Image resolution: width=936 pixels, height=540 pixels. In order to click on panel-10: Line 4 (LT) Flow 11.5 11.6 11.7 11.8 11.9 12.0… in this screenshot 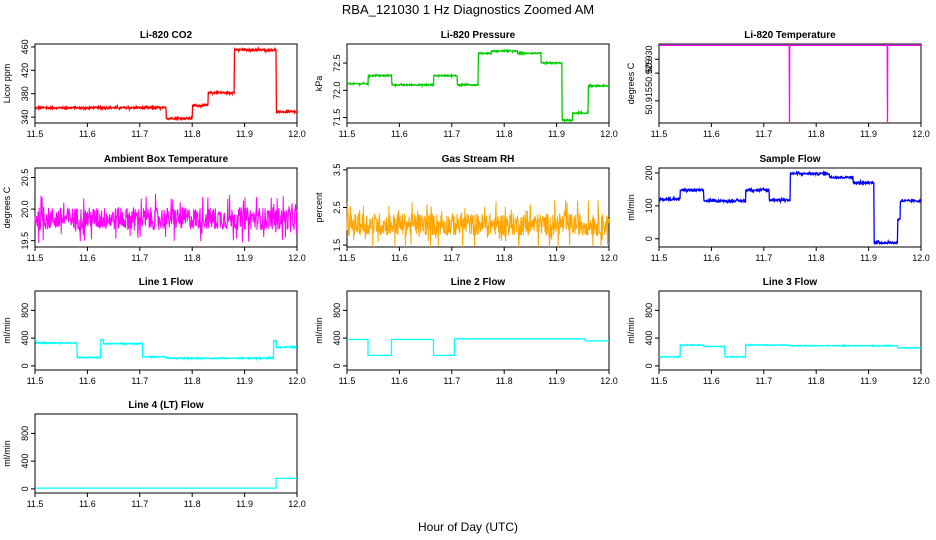, I will do `click(154, 454)`.